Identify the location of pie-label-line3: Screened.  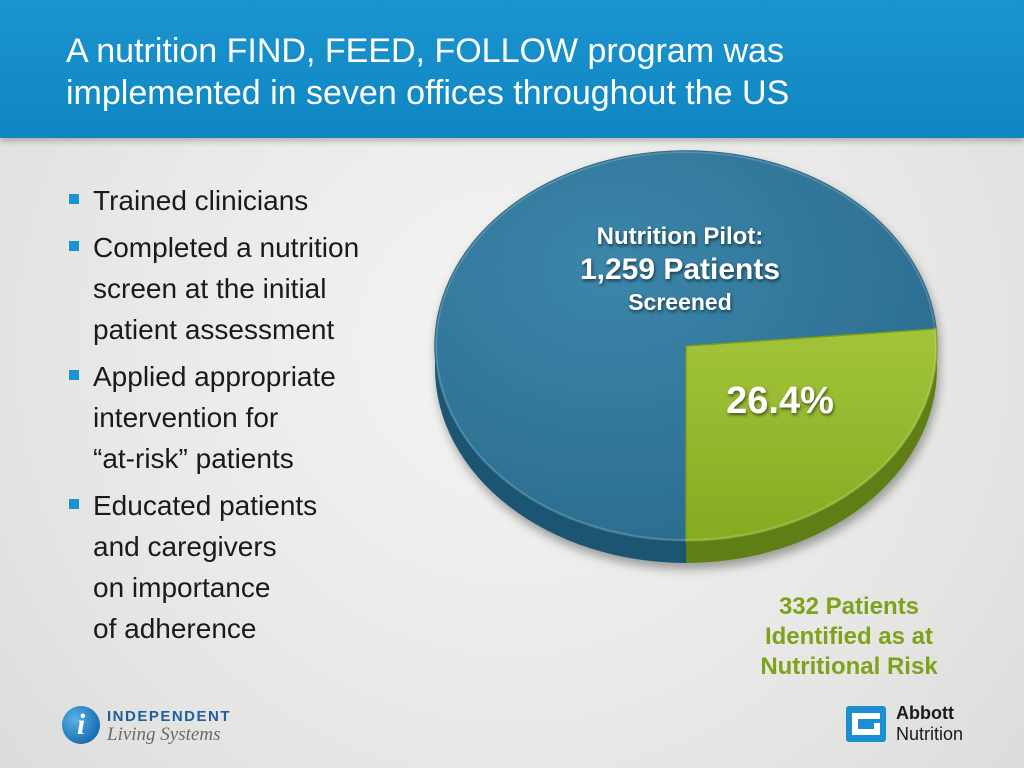
(680, 302).